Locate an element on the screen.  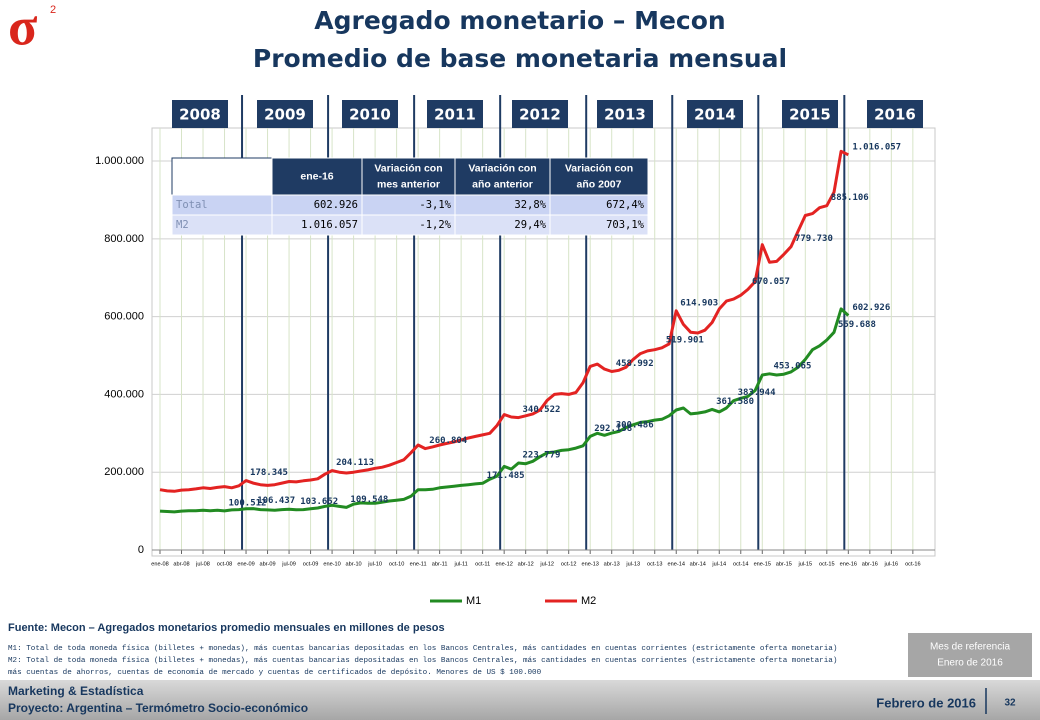
x-tick-label: abr-10 is located at coordinates (354, 564).